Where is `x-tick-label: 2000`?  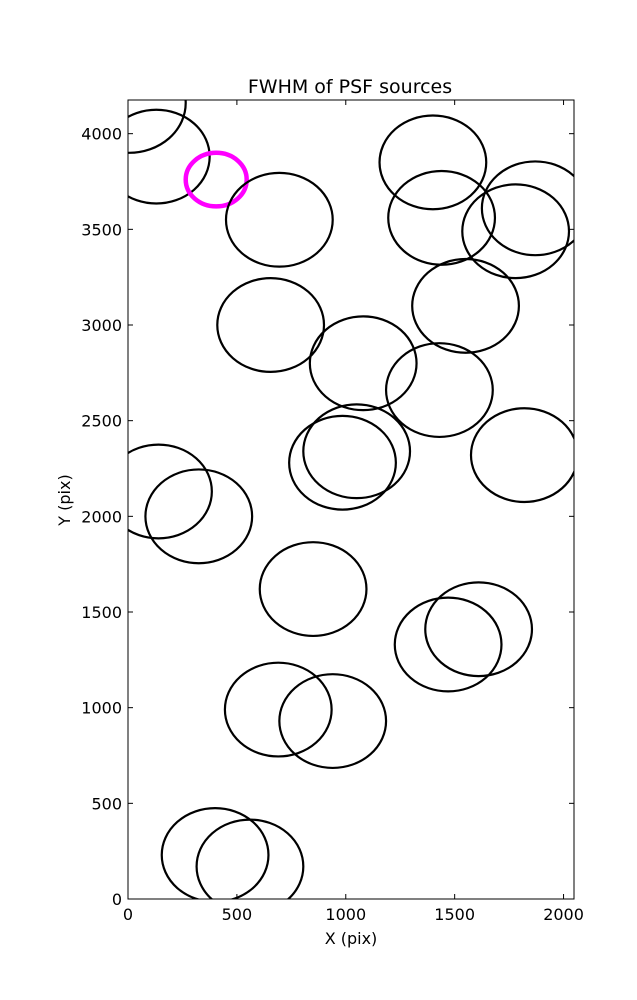 x-tick-label: 2000 is located at coordinates (563, 914).